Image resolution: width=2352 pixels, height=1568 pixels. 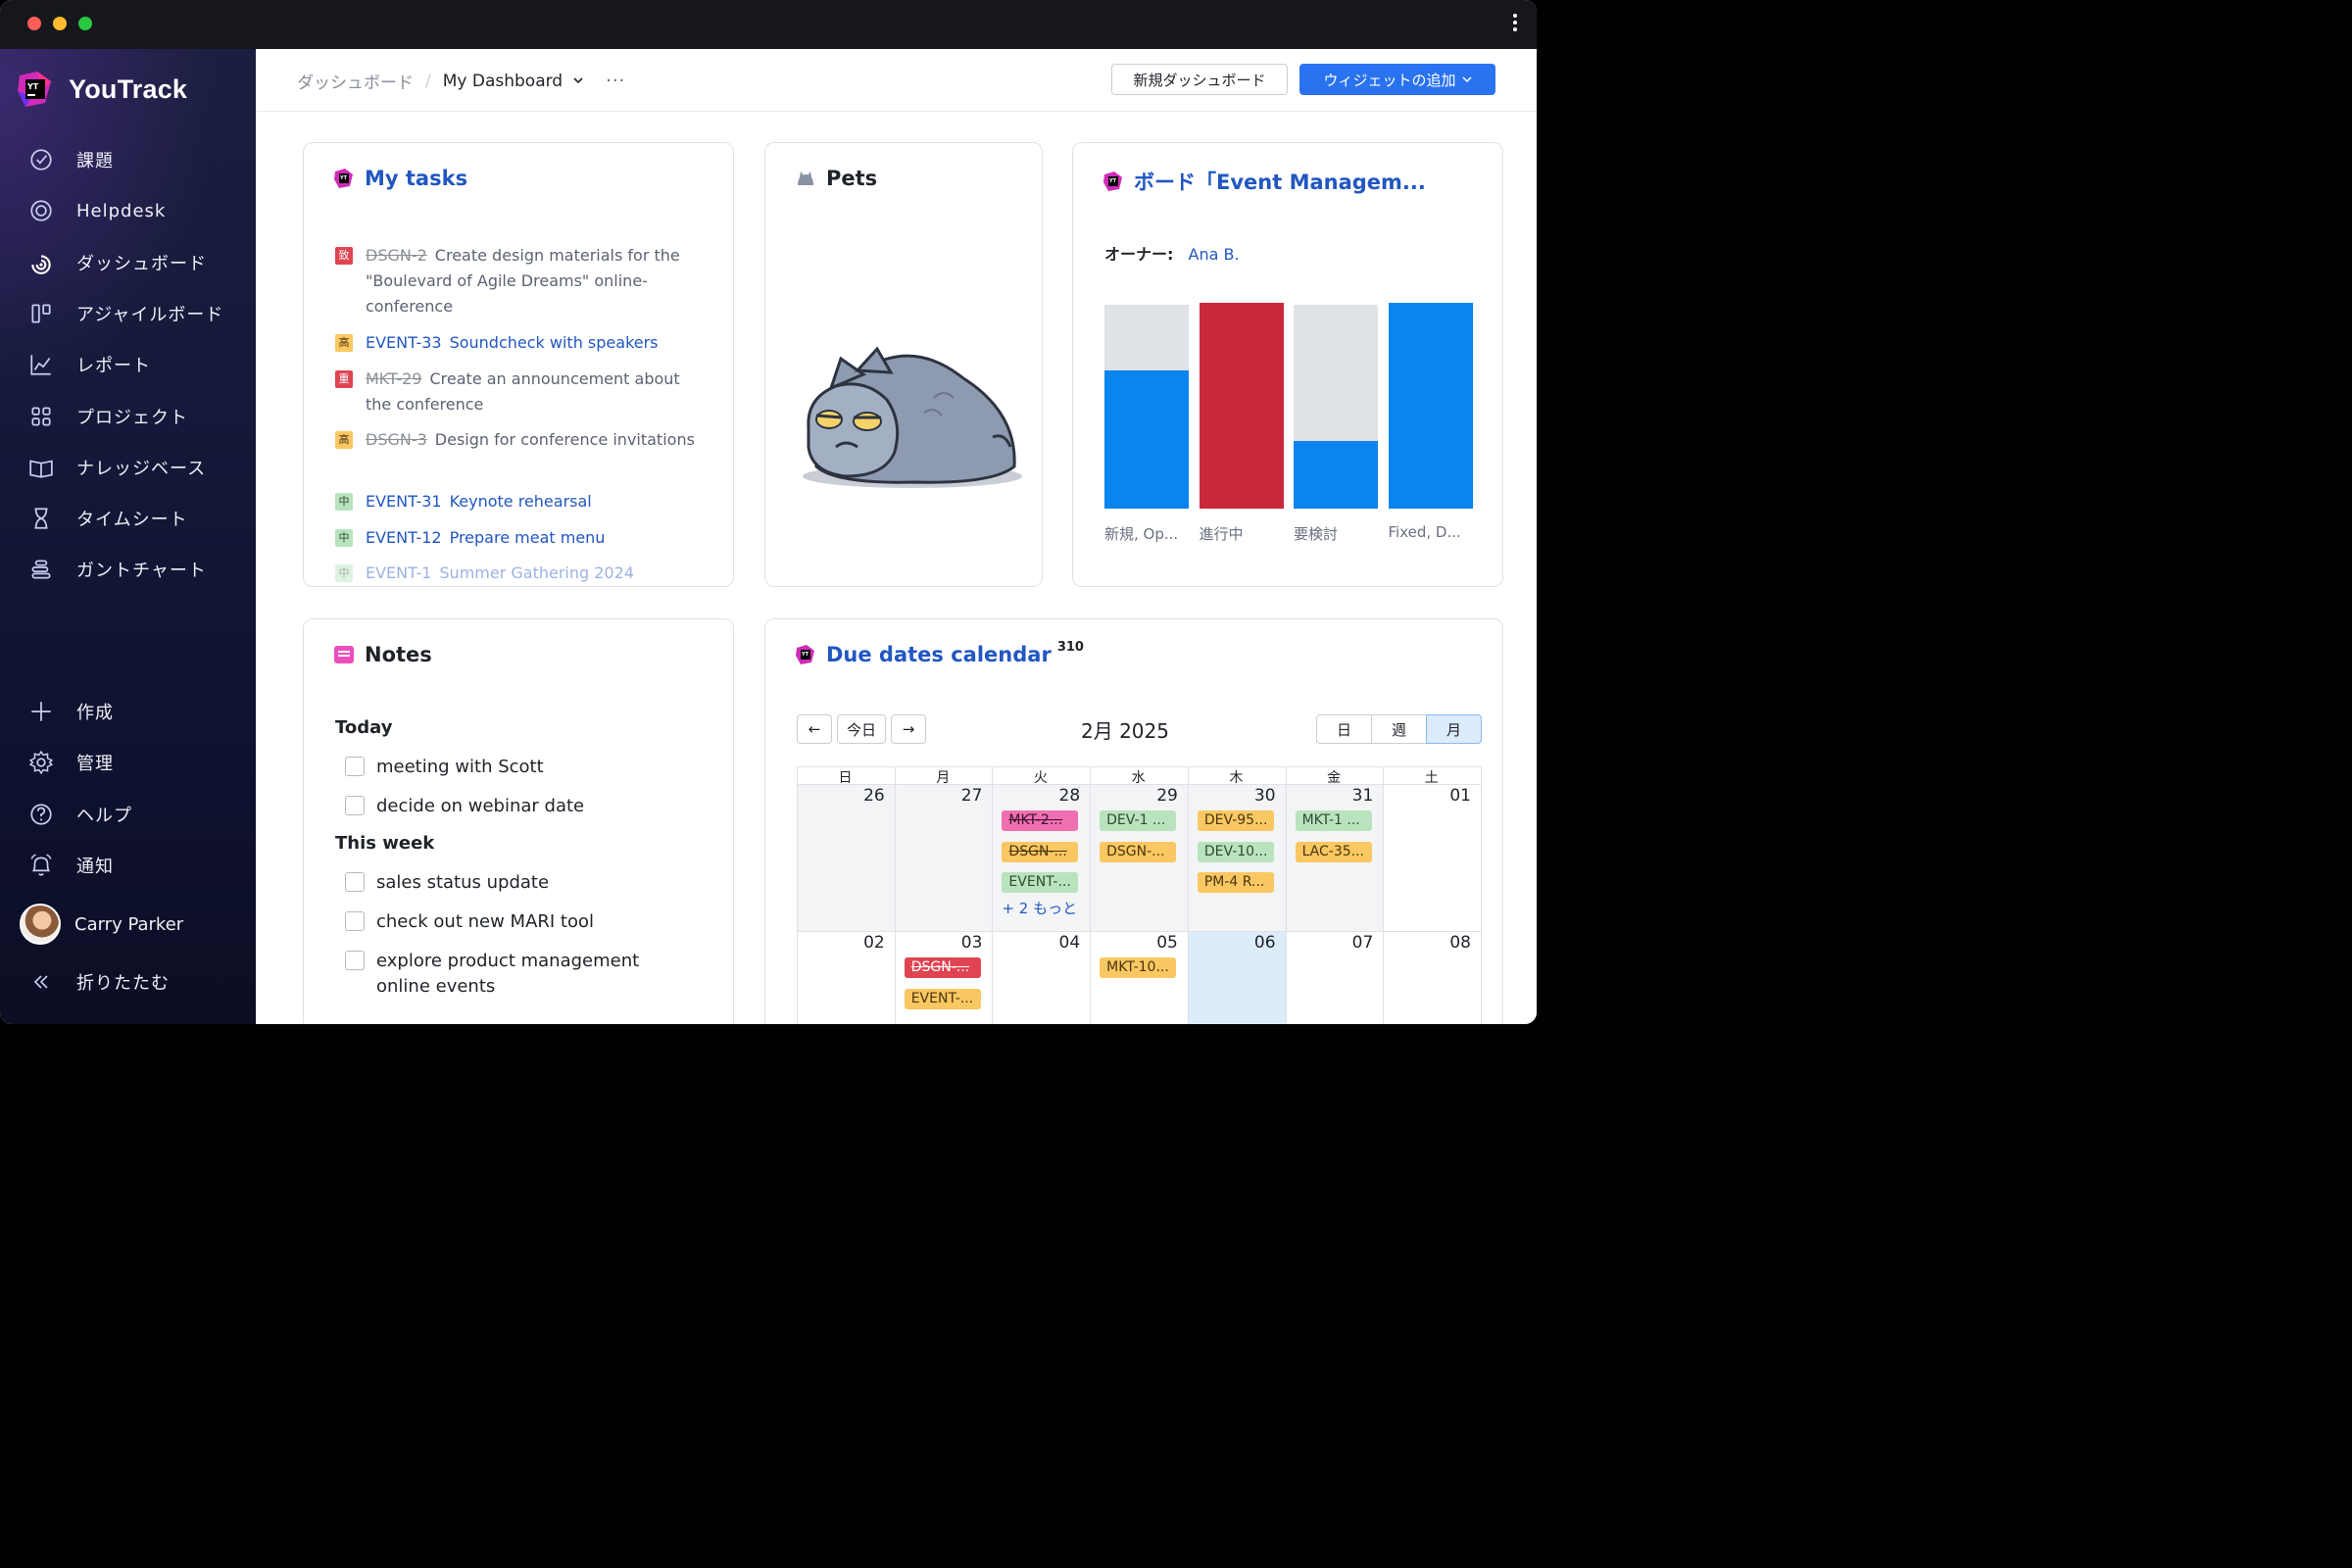 I want to click on calendar-title: Due dates calendar, so click(x=939, y=654).